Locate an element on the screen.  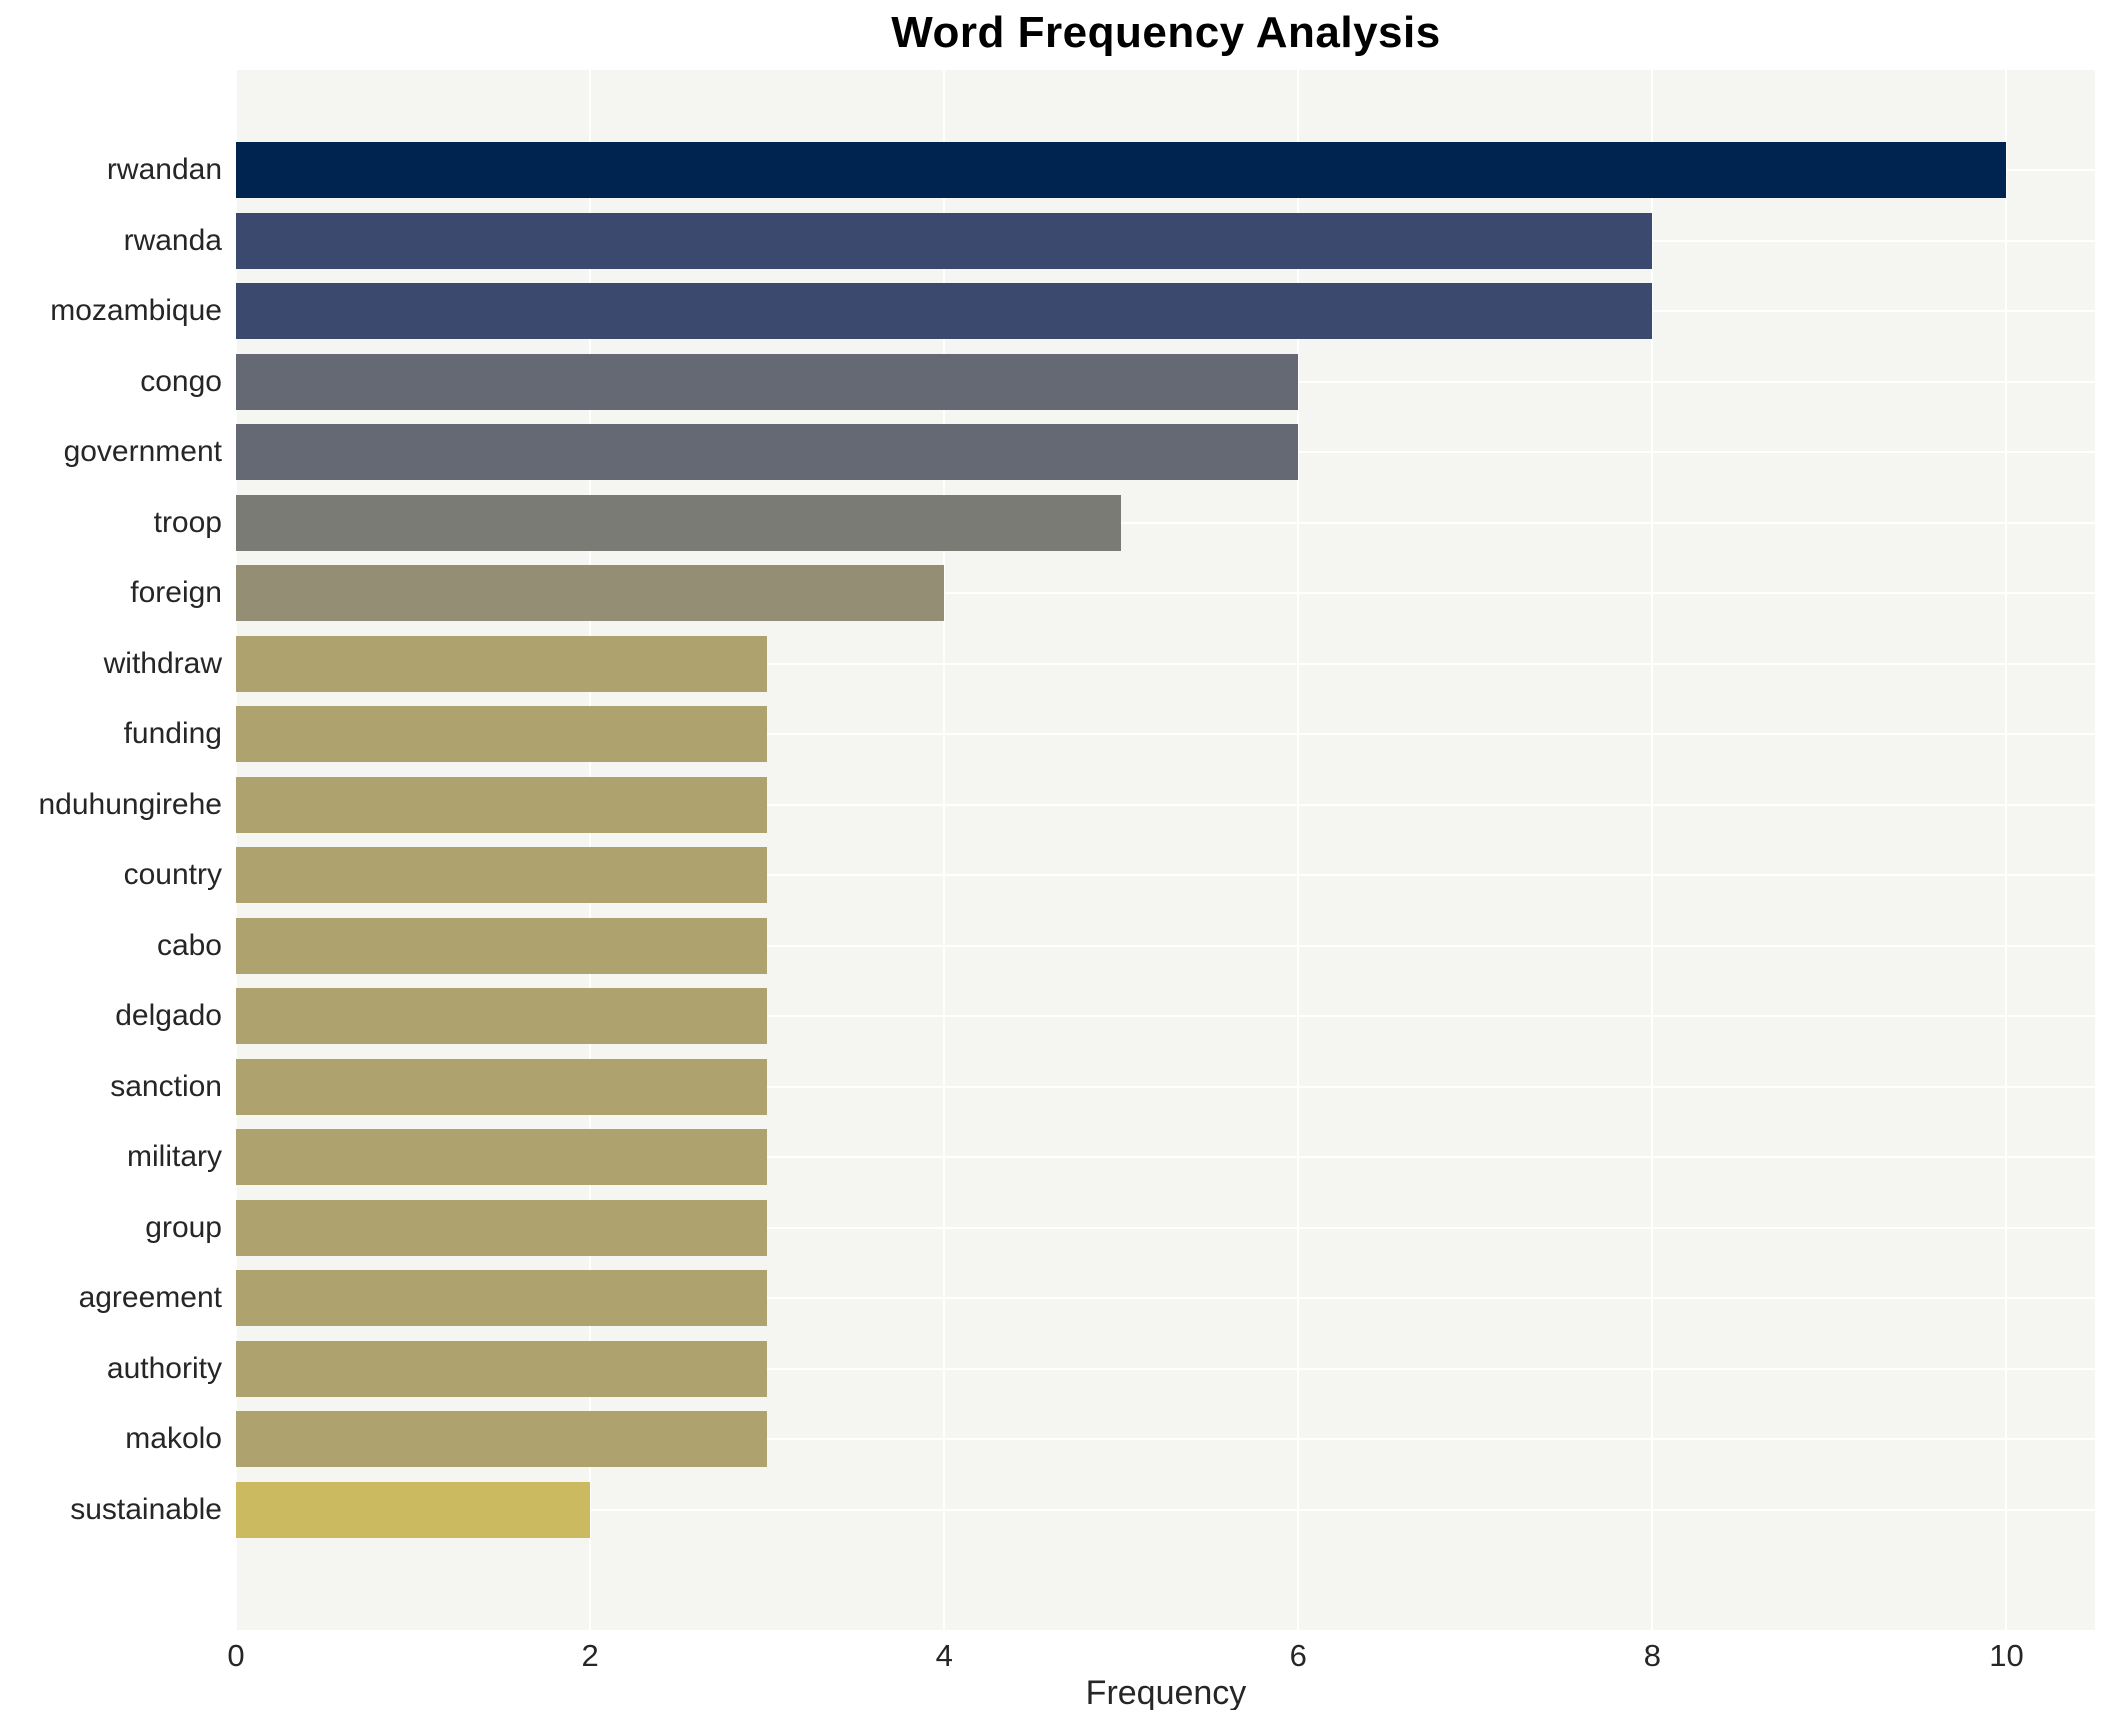
bar-row: funding is located at coordinates (1109, 734).